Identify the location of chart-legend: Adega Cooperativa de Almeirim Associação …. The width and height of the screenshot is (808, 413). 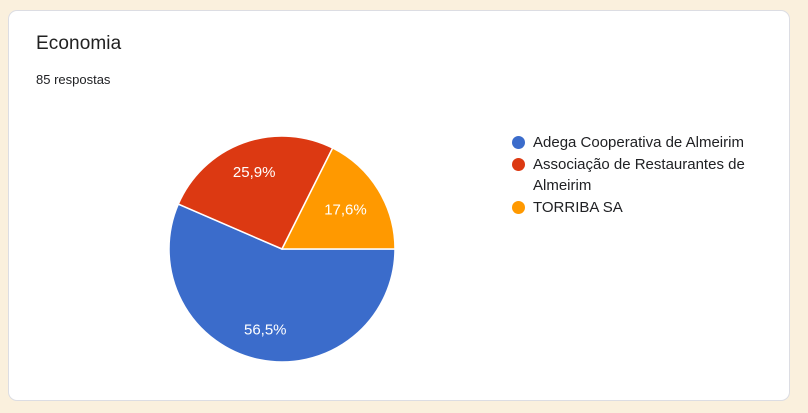
(640, 175).